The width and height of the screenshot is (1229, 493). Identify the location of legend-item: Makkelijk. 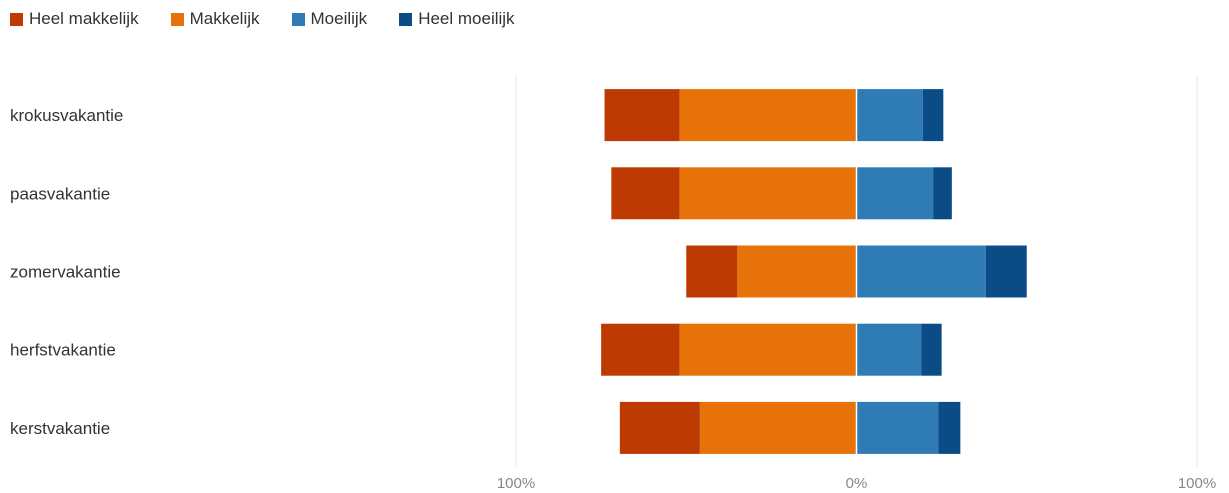
(215, 19).